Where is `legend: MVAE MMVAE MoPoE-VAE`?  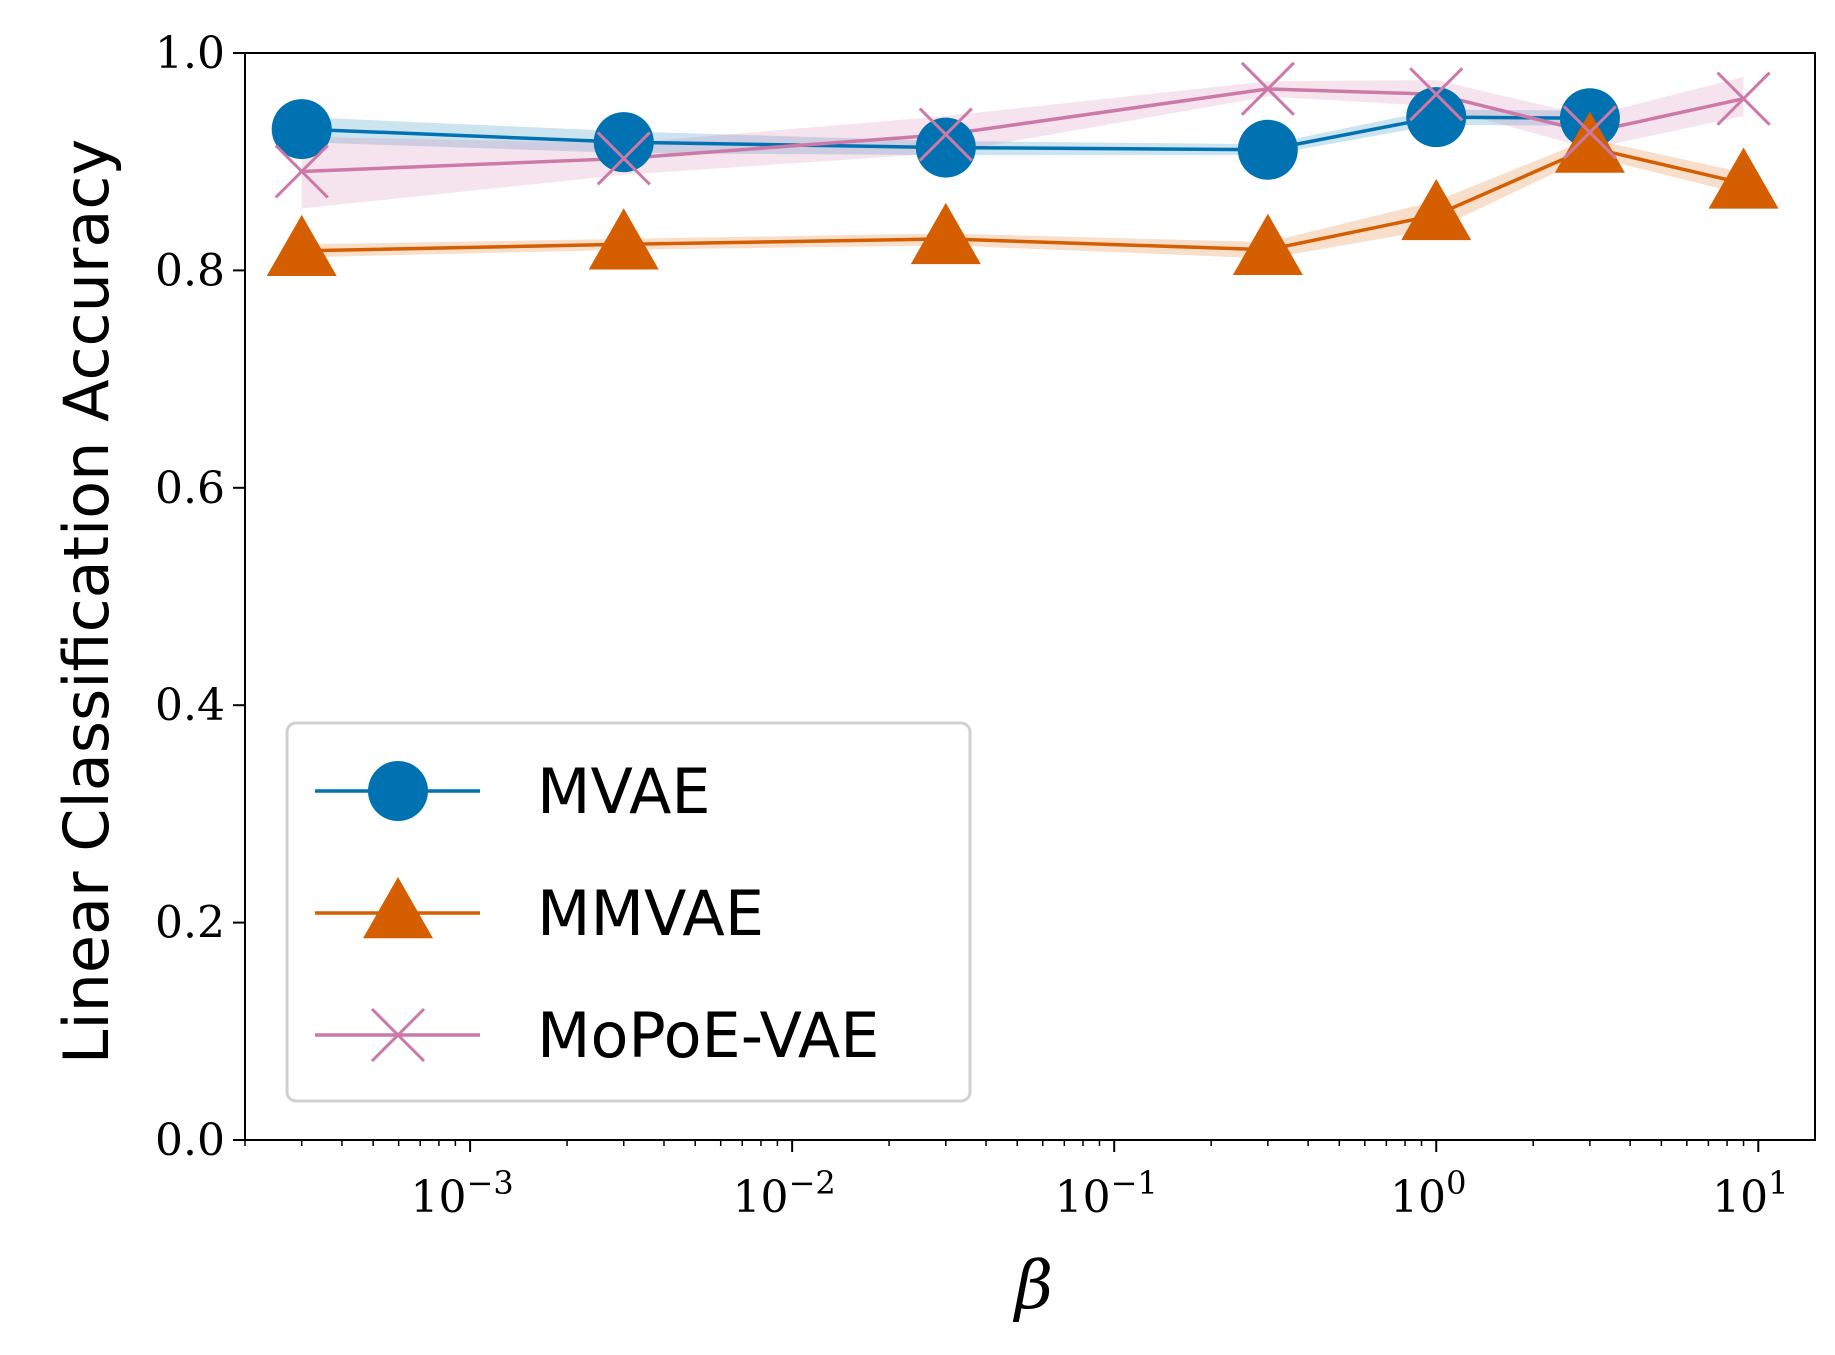 legend: MVAE MMVAE MoPoE-VAE is located at coordinates (628, 912).